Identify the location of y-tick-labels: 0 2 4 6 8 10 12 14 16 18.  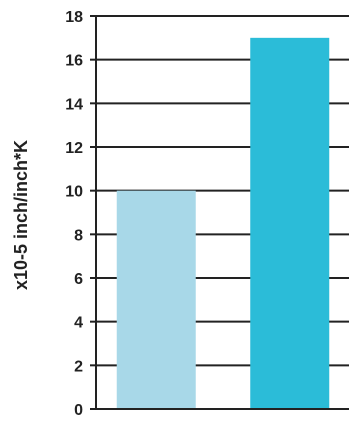
(74, 214).